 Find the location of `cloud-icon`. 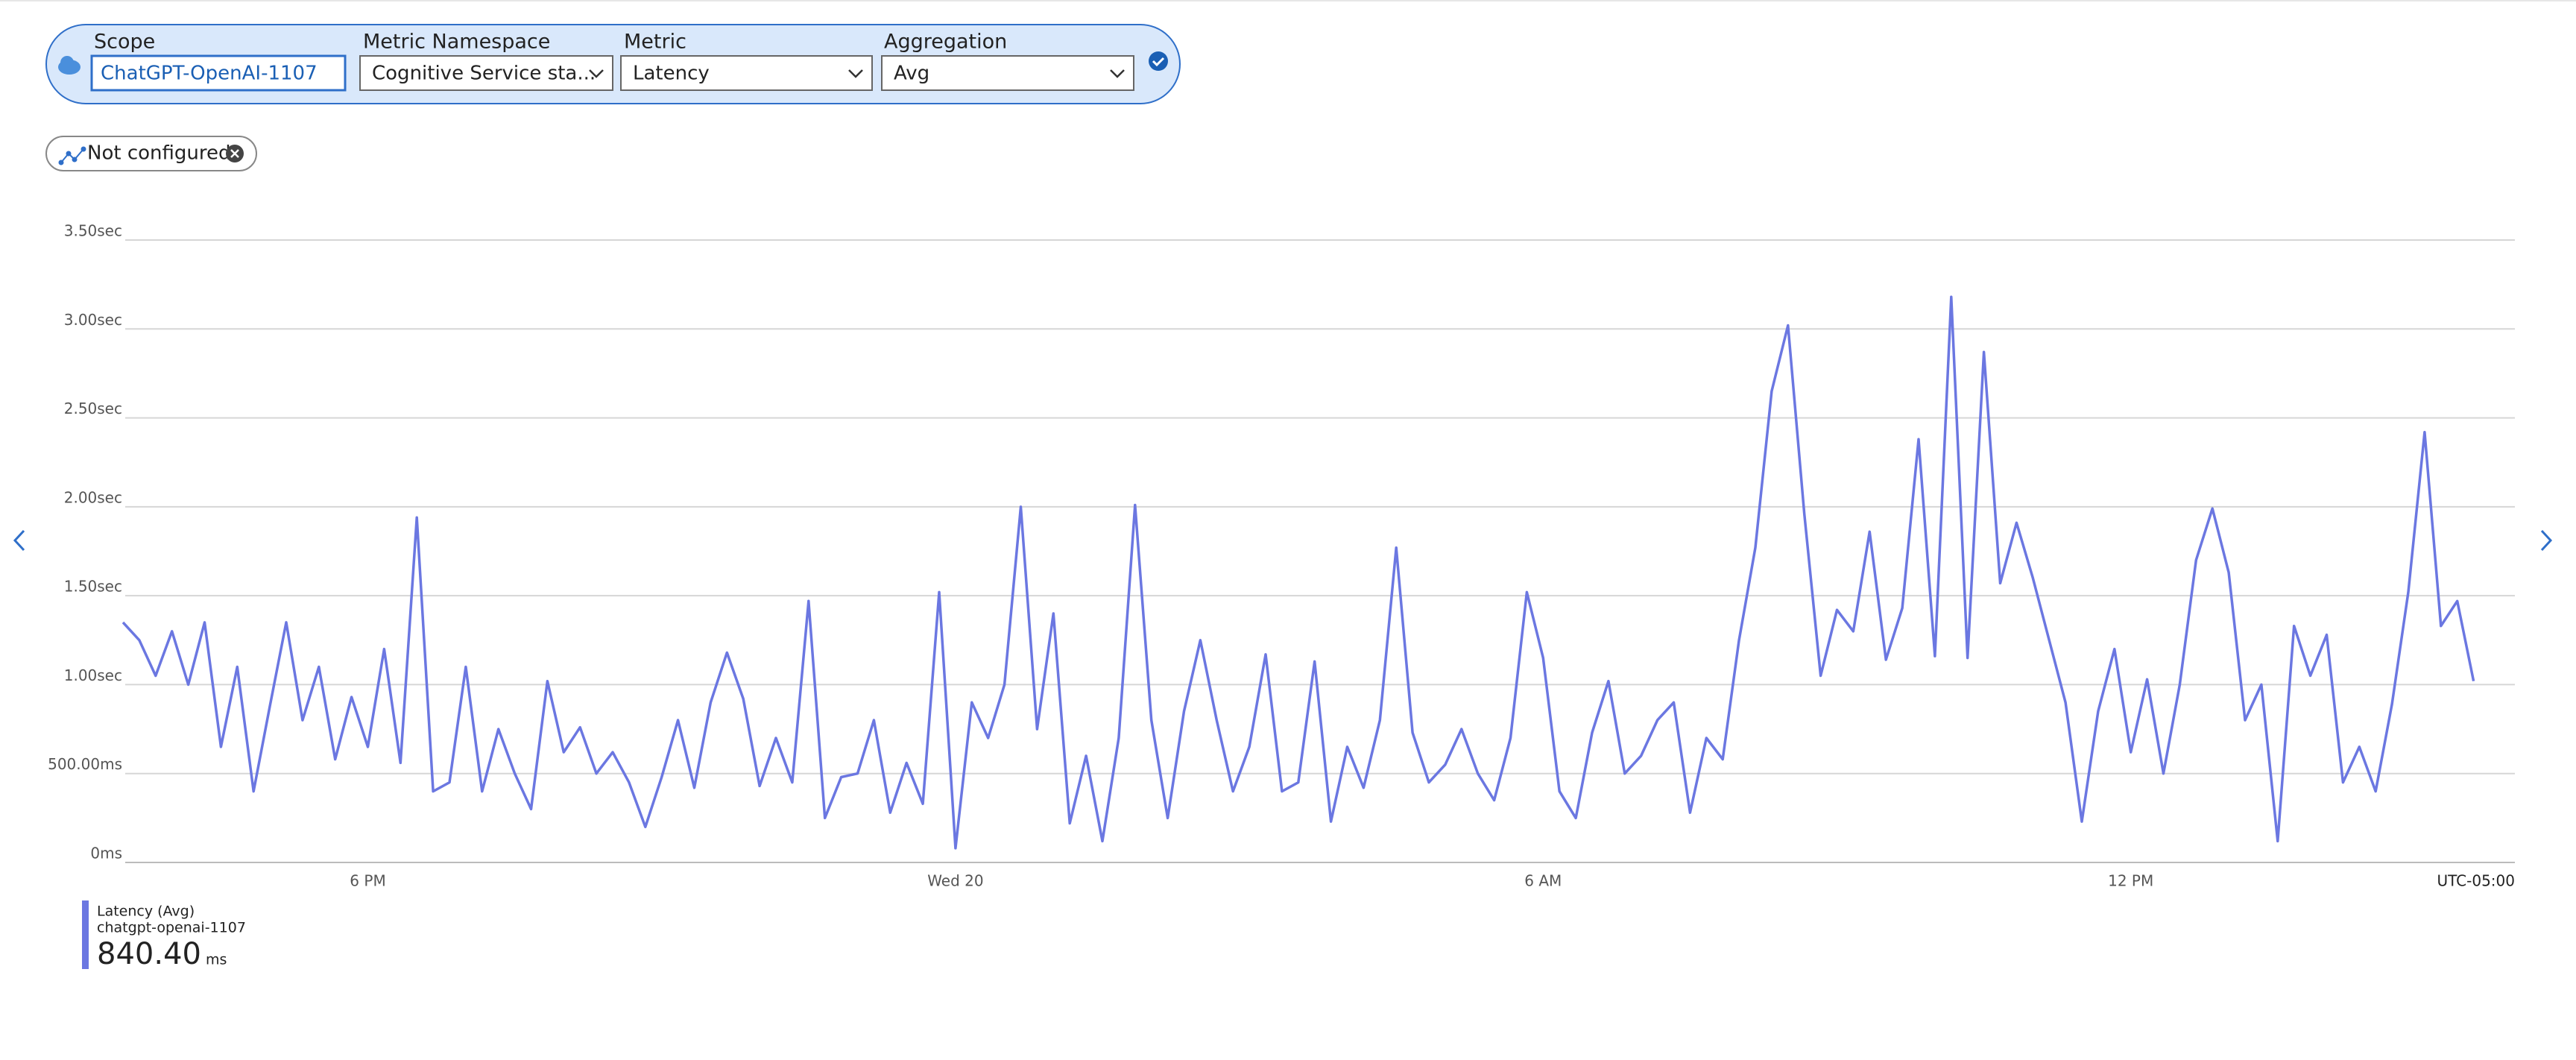

cloud-icon is located at coordinates (69, 65).